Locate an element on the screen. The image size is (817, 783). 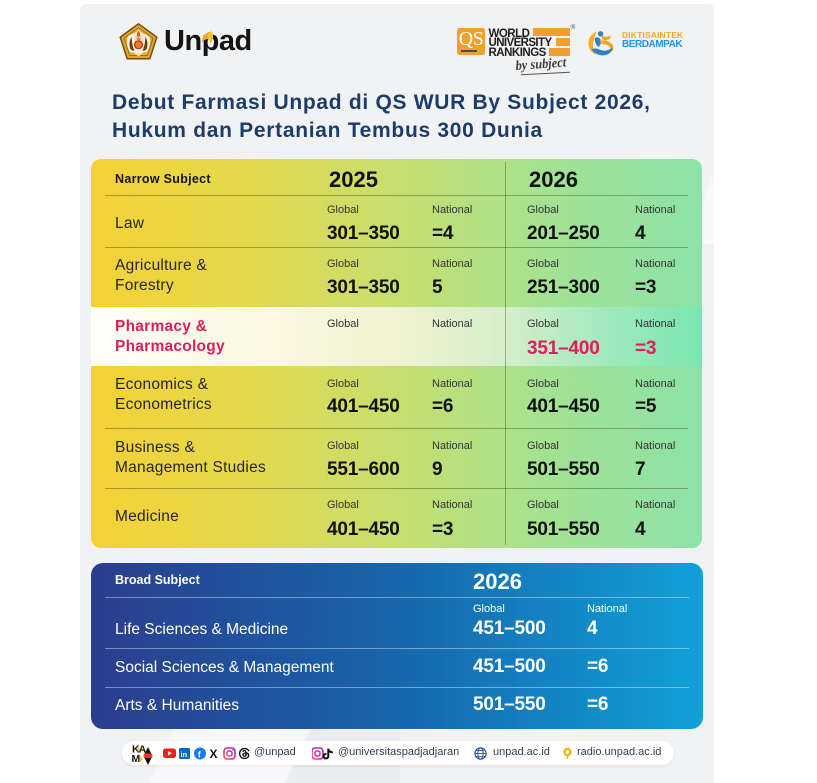
svg-text: in is located at coordinates (184, 754).